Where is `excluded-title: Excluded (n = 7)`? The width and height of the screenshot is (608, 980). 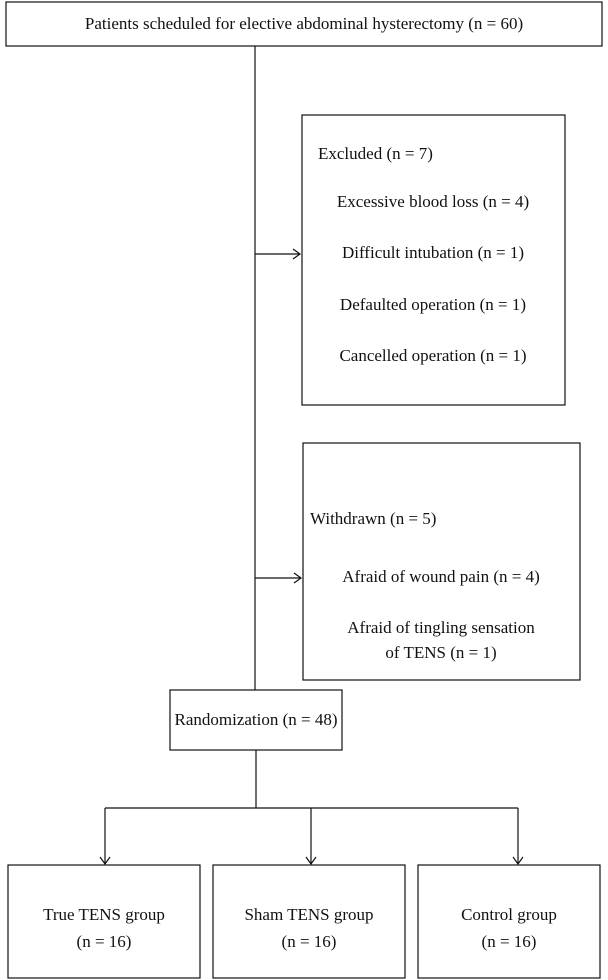 excluded-title: Excluded (n = 7) is located at coordinates (375, 153).